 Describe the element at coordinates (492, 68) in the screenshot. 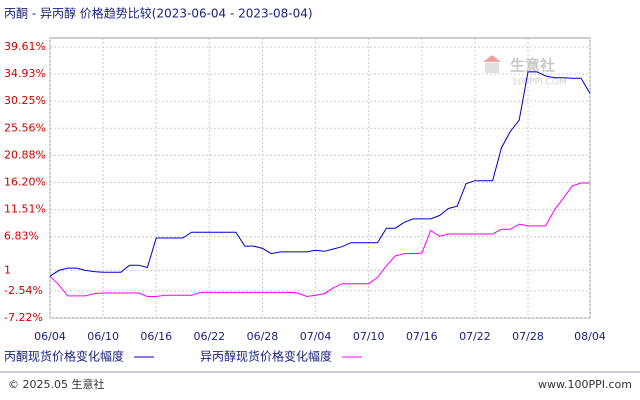

I see `logo-base` at that location.